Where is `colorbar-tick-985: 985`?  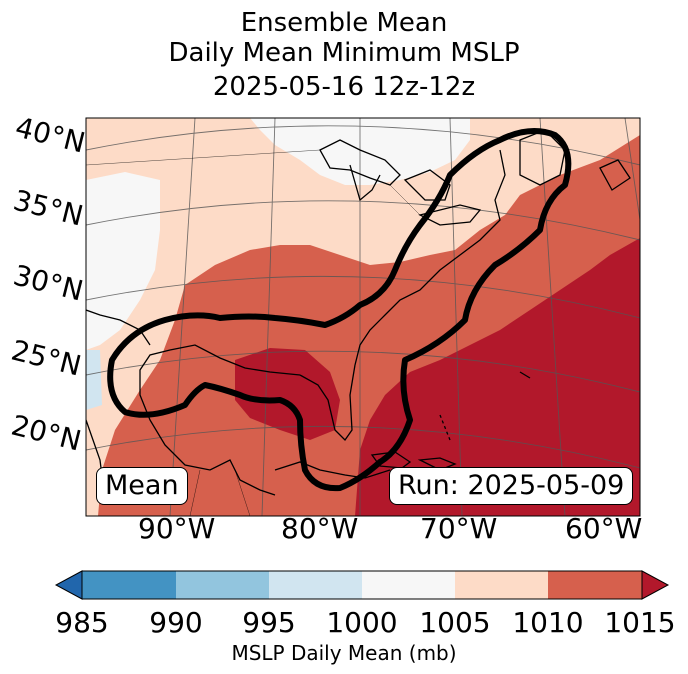
colorbar-tick-985: 985 is located at coordinates (82, 622).